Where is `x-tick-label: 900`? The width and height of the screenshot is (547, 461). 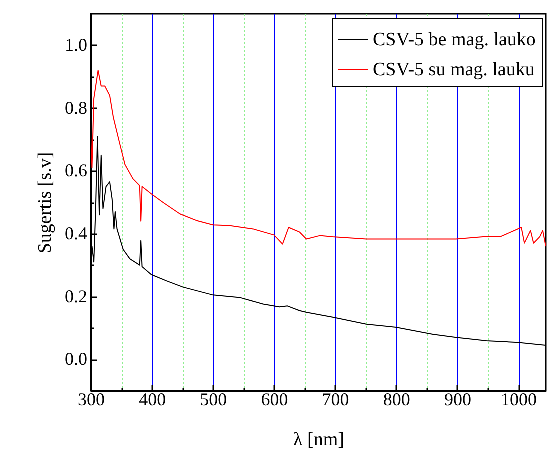 x-tick-label: 900 is located at coordinates (458, 400).